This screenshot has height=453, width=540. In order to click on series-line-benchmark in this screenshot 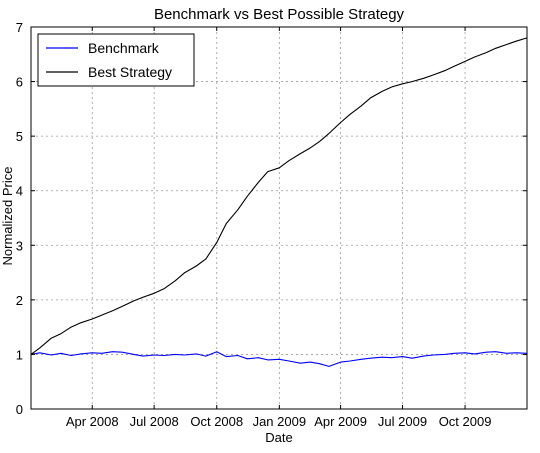, I will do `click(279, 359)`.